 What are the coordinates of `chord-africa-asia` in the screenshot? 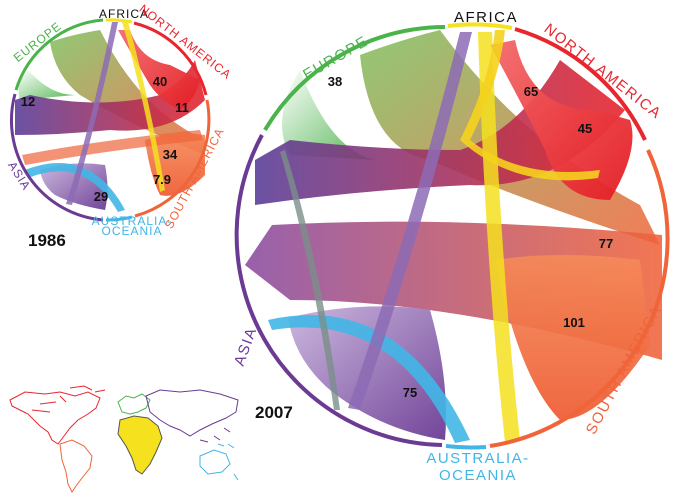 It's located at (410, 221).